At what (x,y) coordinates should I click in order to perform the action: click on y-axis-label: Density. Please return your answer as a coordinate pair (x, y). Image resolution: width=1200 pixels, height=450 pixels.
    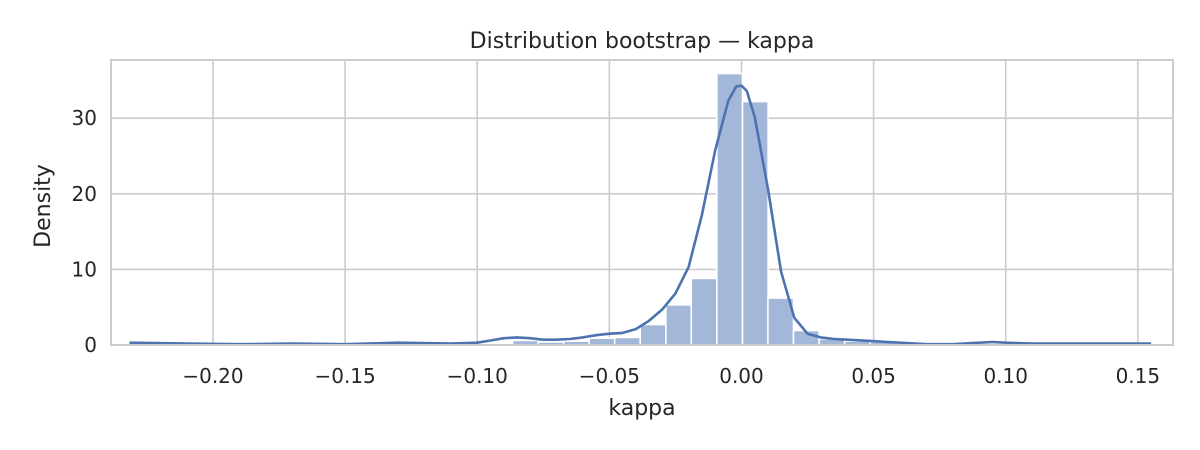
    Looking at the image, I should click on (43, 206).